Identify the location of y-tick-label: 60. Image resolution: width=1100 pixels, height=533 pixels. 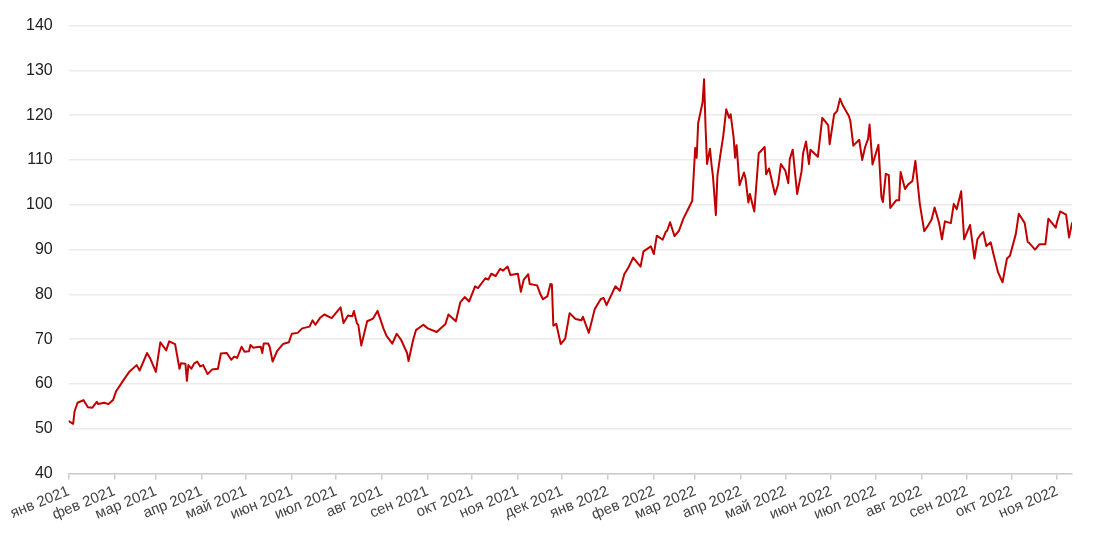
(43, 383).